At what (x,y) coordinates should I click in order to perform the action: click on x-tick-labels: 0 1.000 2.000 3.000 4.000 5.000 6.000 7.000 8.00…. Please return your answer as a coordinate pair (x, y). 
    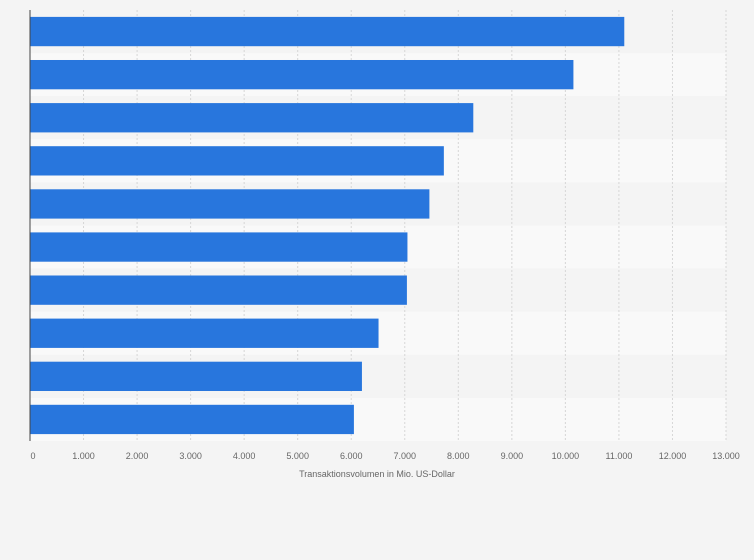
    Looking at the image, I should click on (384, 456).